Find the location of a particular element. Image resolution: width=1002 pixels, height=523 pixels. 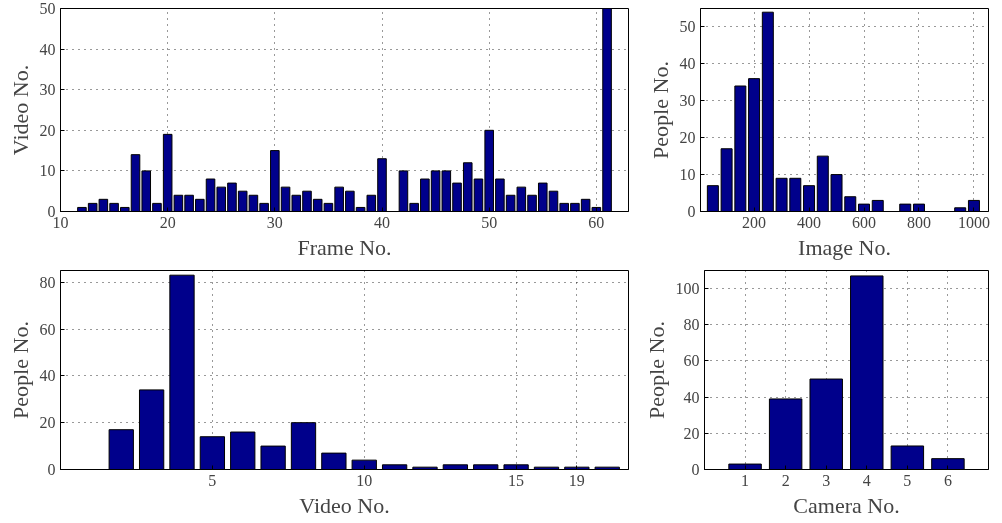

x-tick-label: 60 is located at coordinates (596, 222).